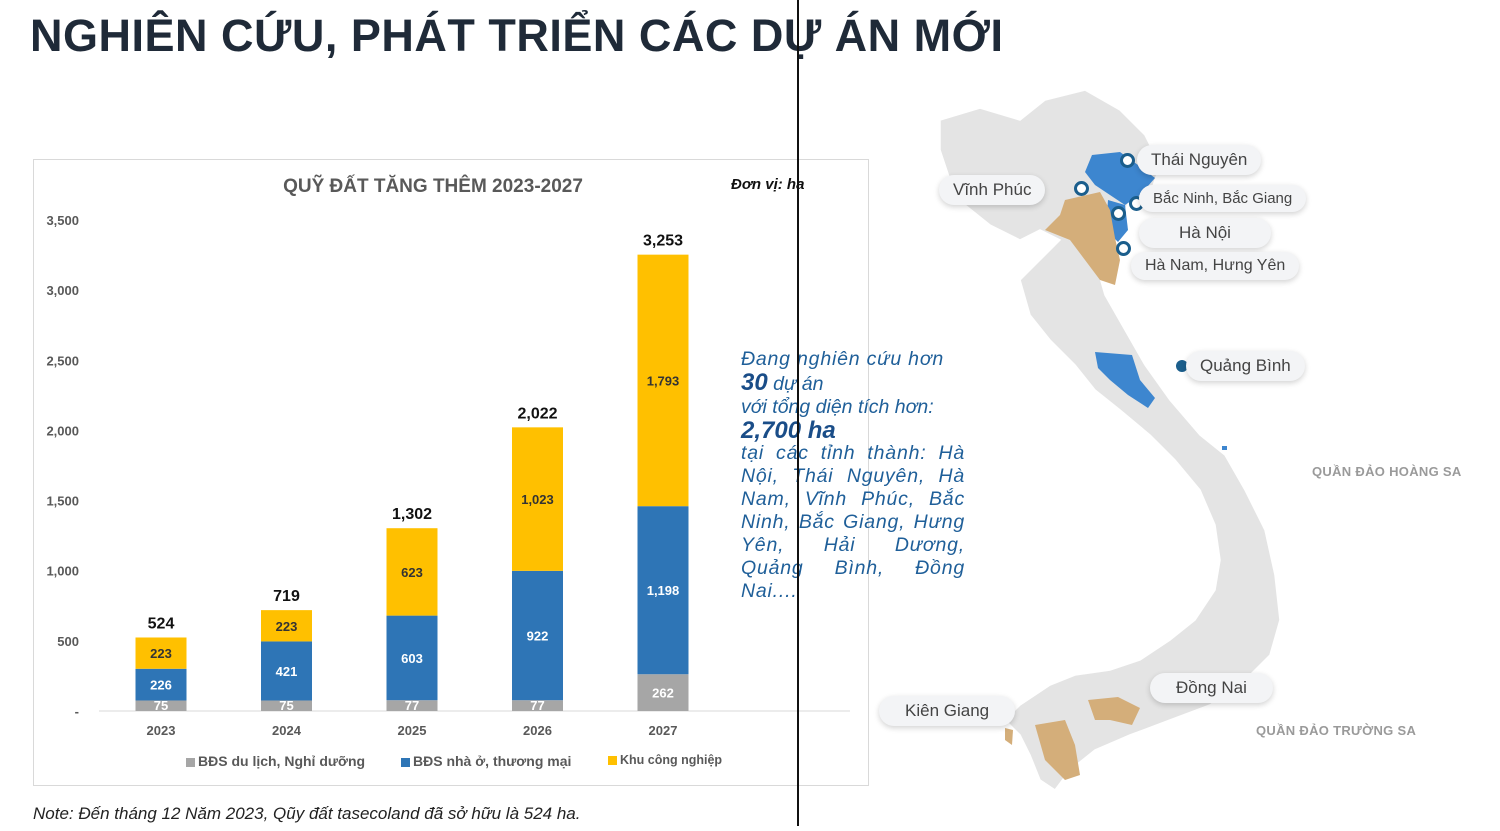 This screenshot has height=831, width=1500. What do you see at coordinates (68, 641) in the screenshot?
I see `y-tick-label: 500` at bounding box center [68, 641].